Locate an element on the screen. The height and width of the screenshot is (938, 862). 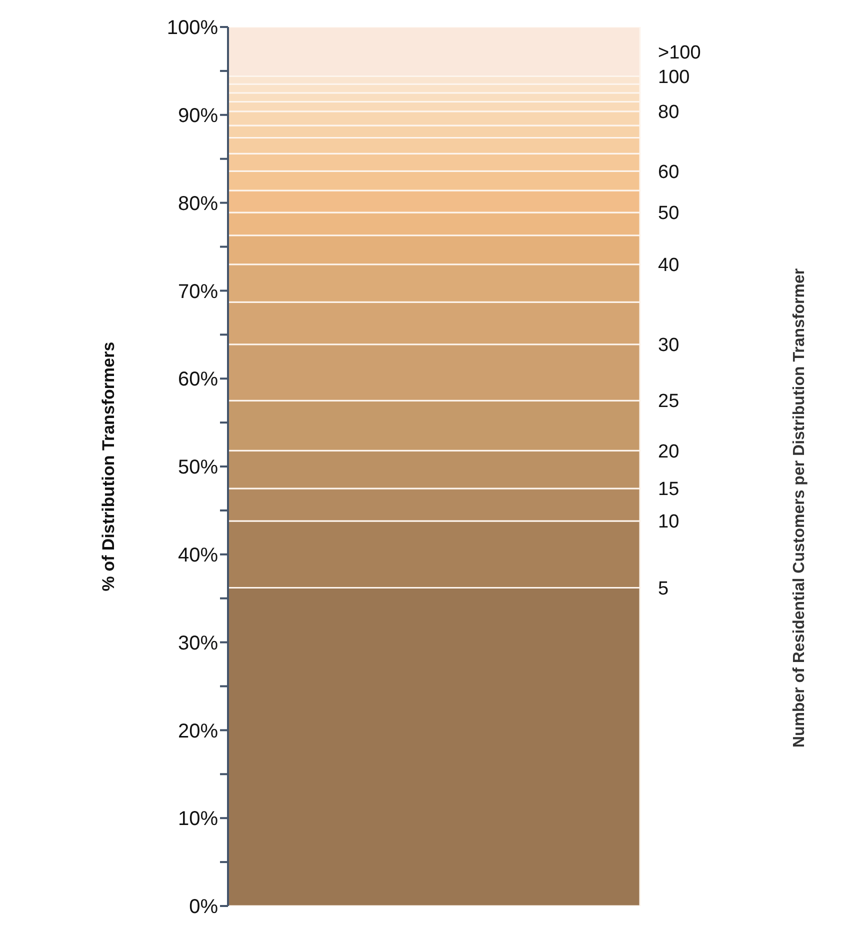
series-label: 10 is located at coordinates (669, 522).